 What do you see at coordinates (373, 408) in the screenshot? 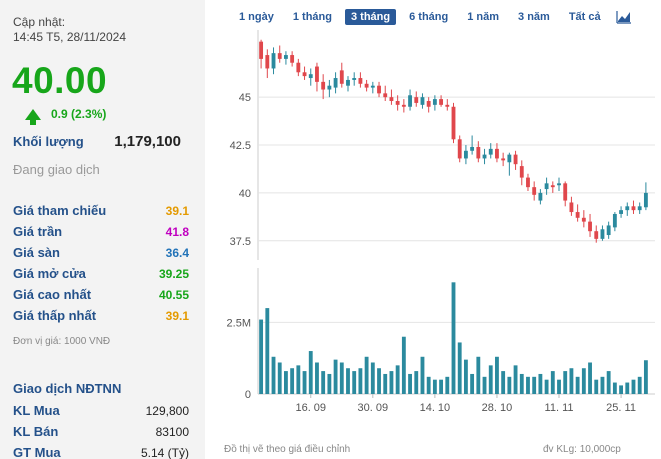
I see `date-tick-label: 30. 09` at bounding box center [373, 408].